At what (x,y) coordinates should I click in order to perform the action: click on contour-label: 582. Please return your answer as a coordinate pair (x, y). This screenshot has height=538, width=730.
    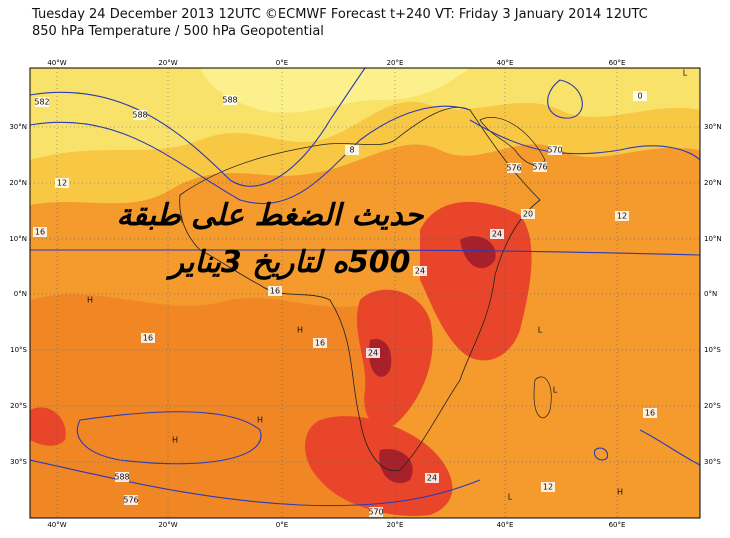
    Looking at the image, I should click on (41, 102).